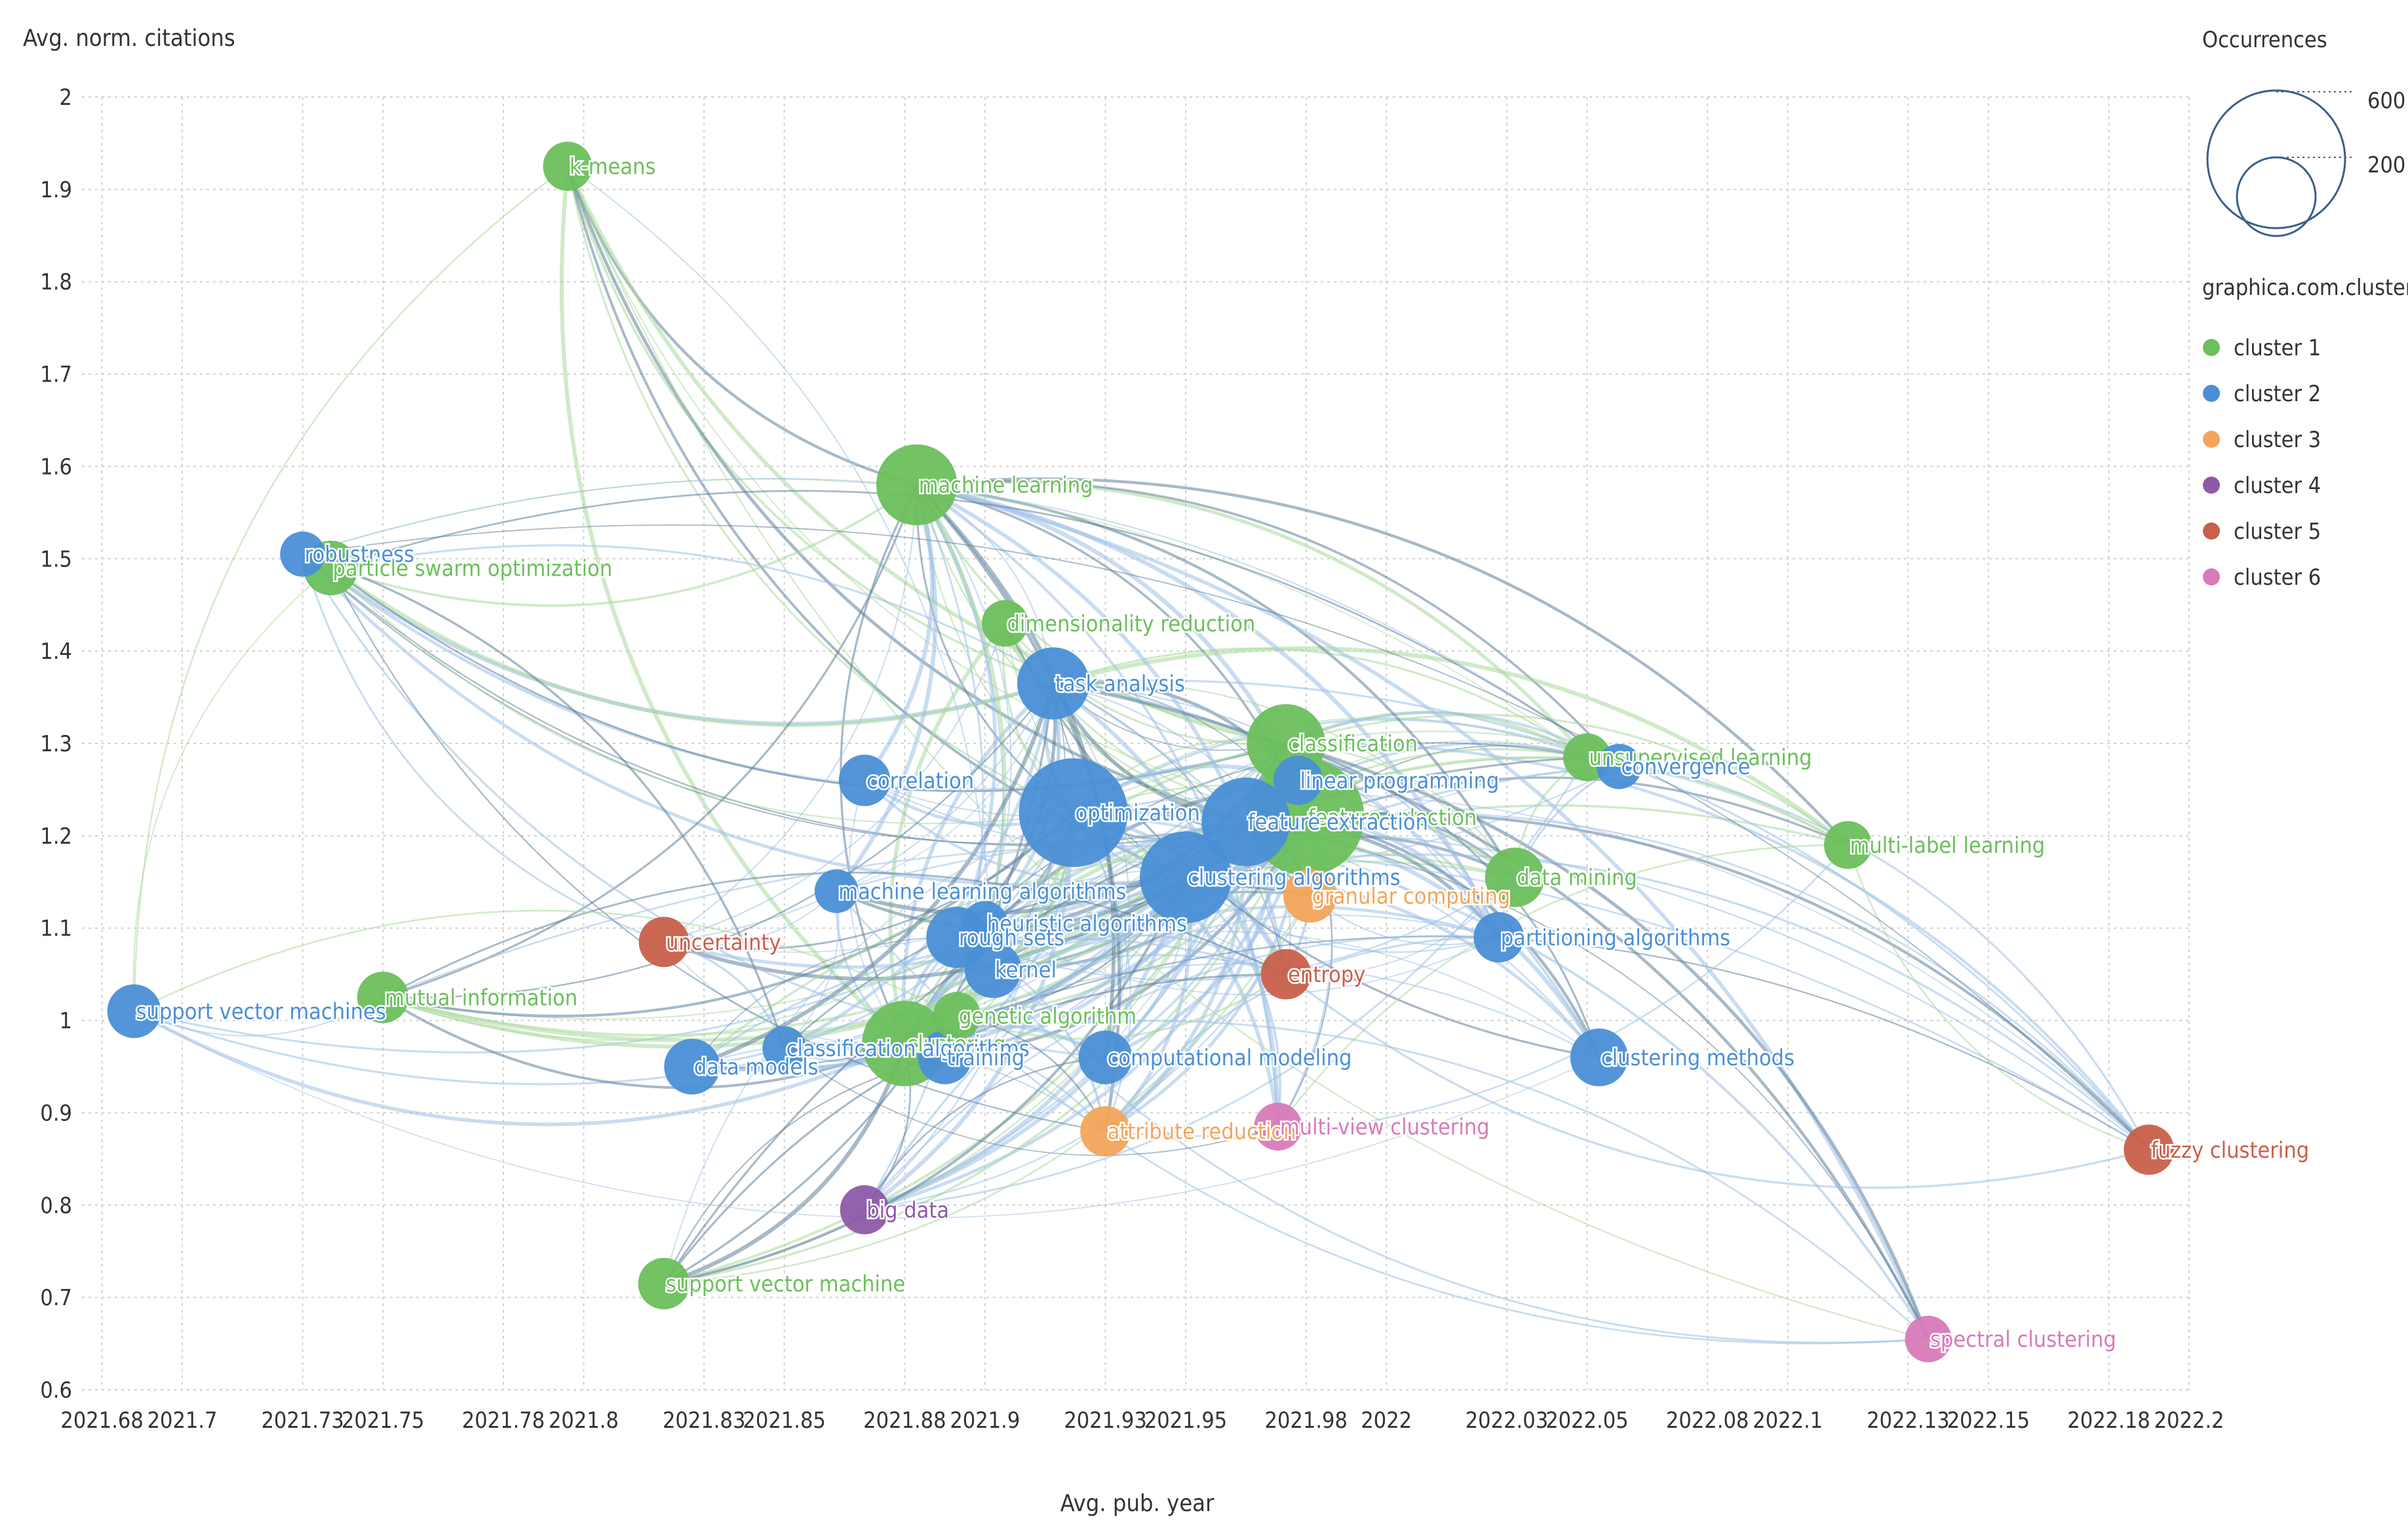 The height and width of the screenshot is (1536, 2408). Describe the element at coordinates (473, 568) in the screenshot. I see `node-label: particle swarm optimization` at that location.